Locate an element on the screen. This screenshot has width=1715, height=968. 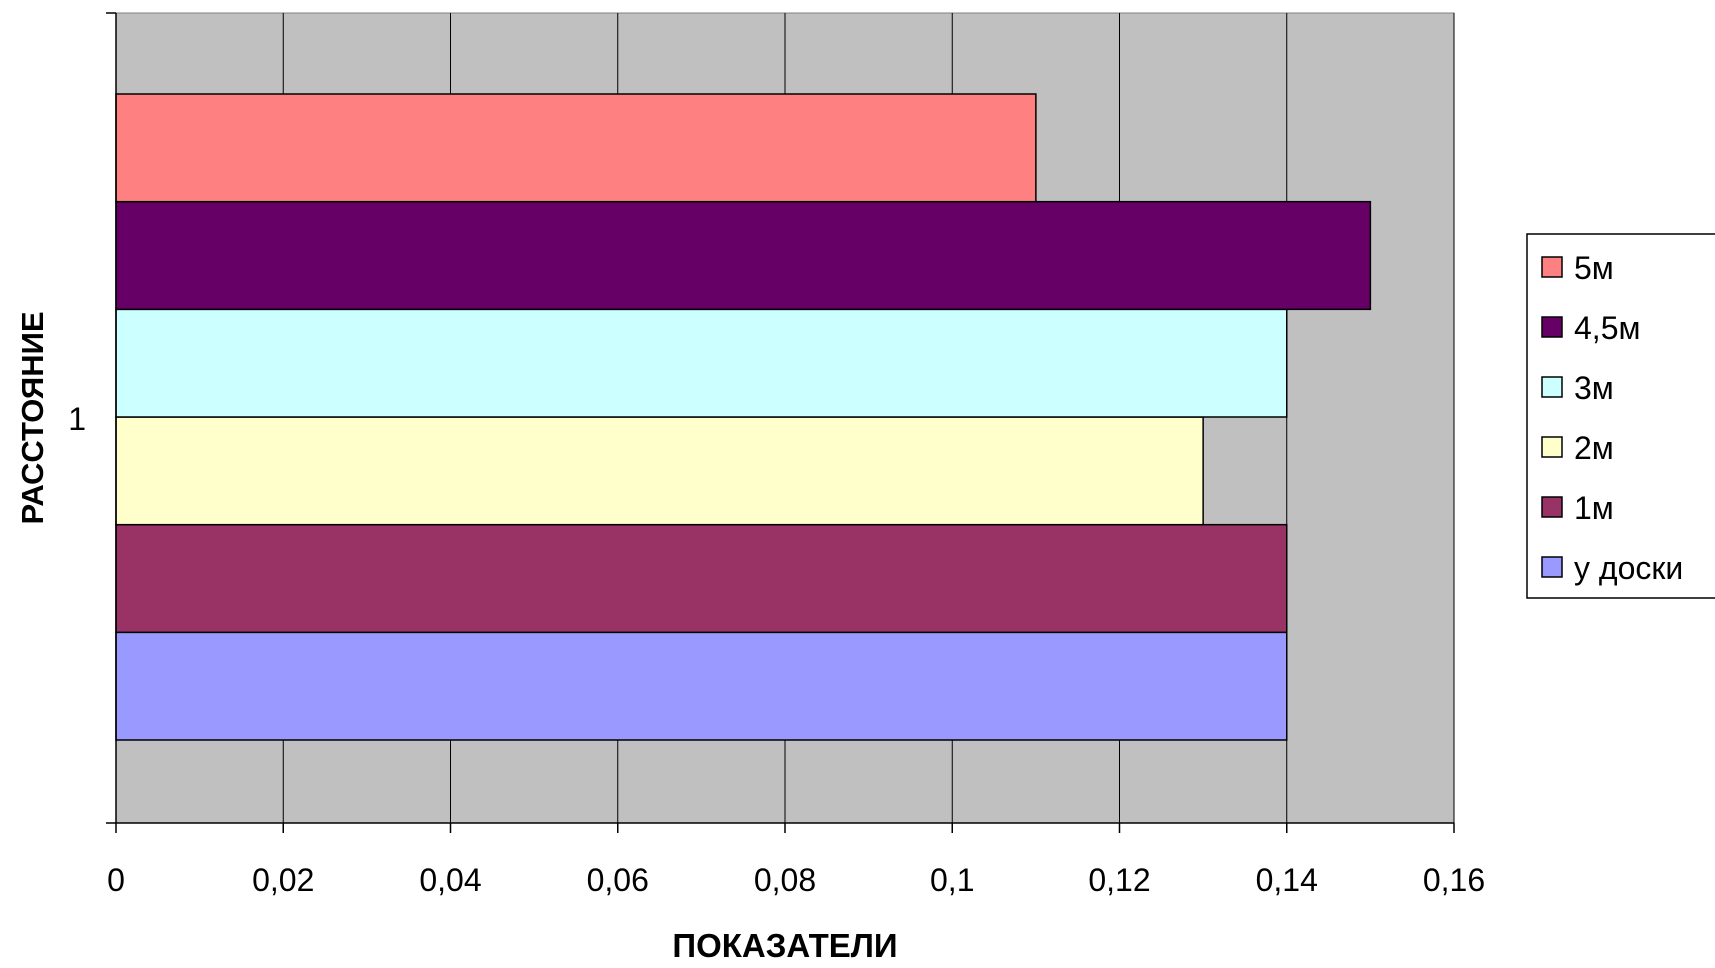
legend-label-2м: 2м is located at coordinates (1594, 448).